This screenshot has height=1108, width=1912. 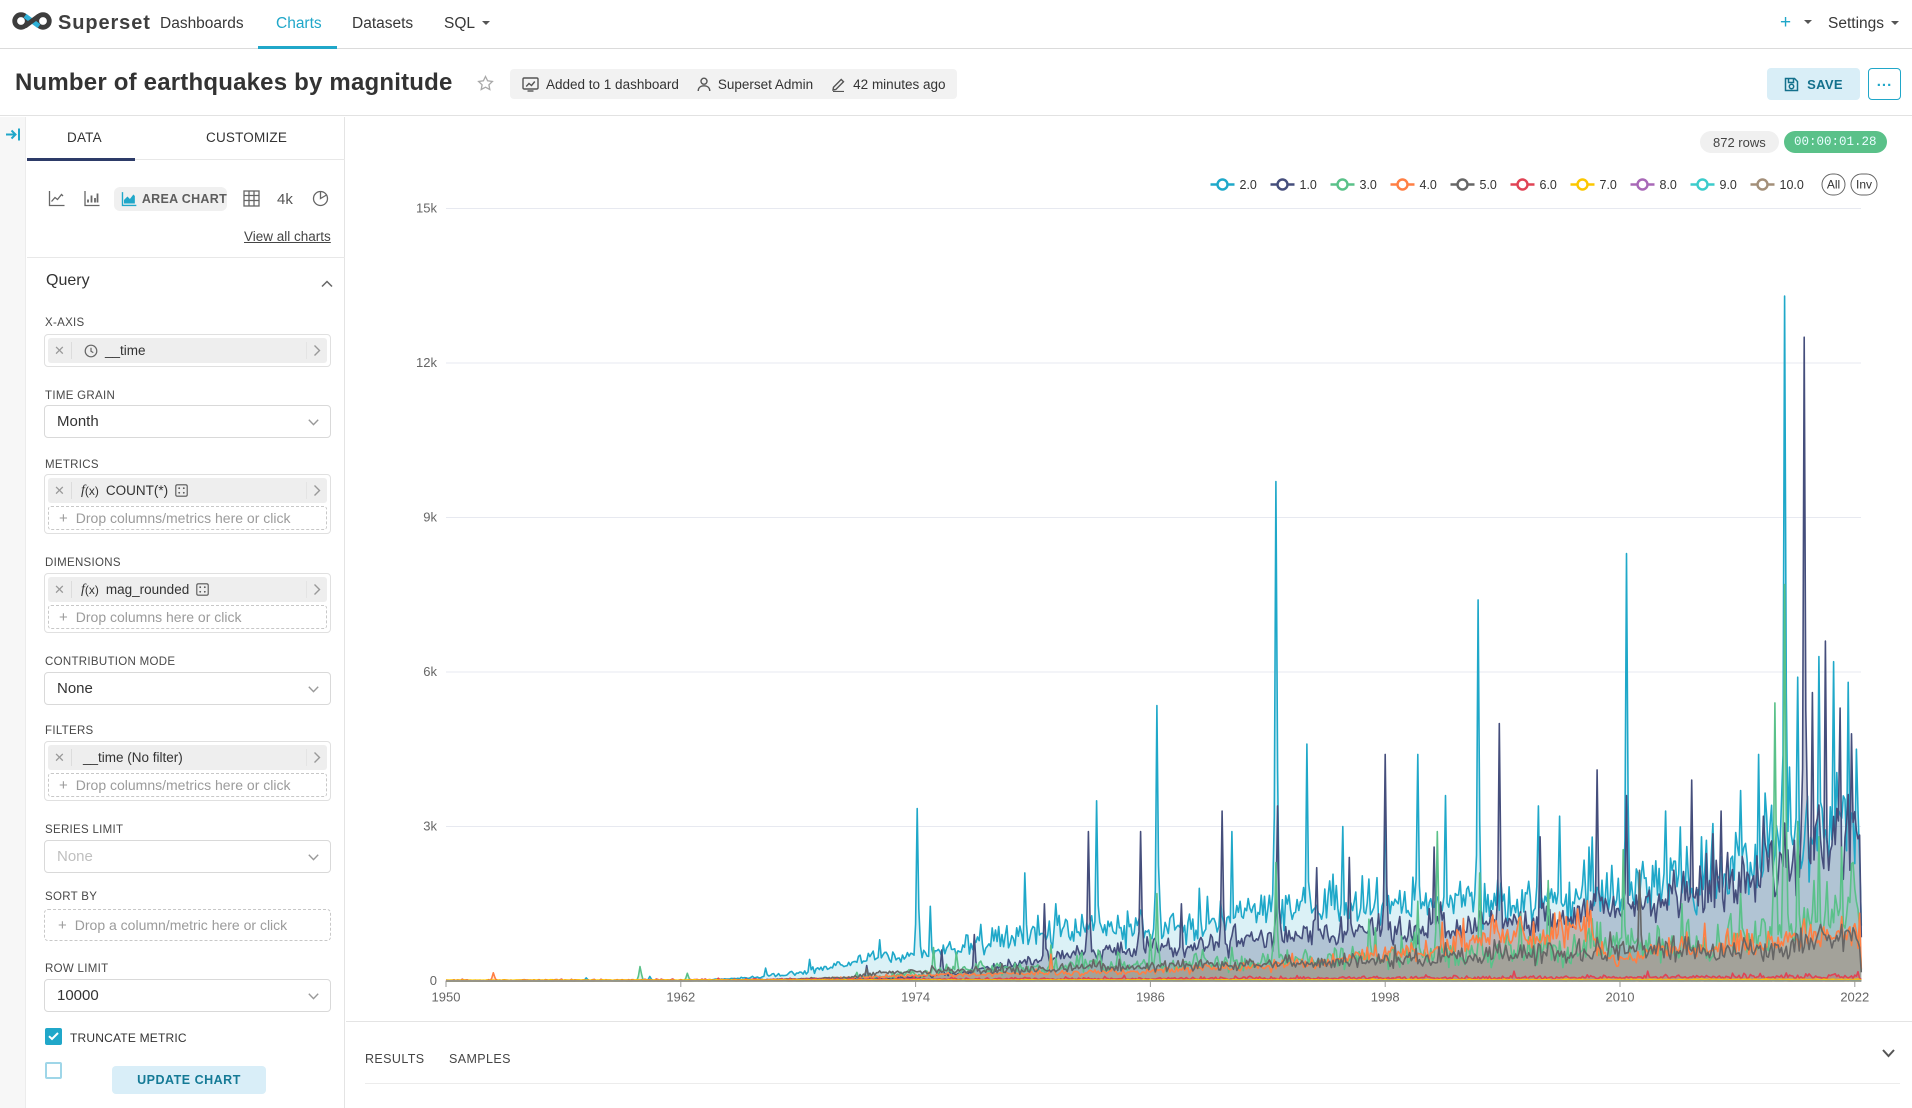 I want to click on svg-text: 1986, so click(x=1150, y=996).